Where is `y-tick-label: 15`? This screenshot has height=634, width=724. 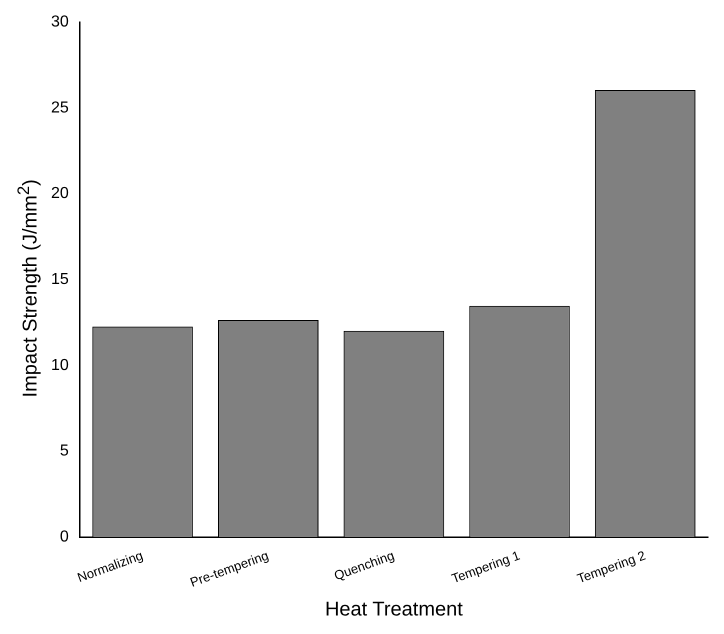
y-tick-label: 15 is located at coordinates (60, 279).